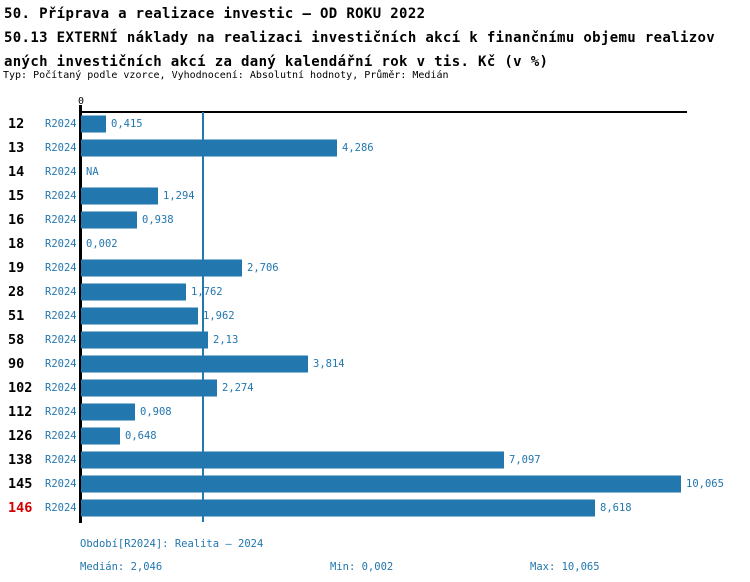 The image size is (750, 582). Describe the element at coordinates (375, 364) in the screenshot. I see `chart-row: 90 R2024 3,814` at that location.